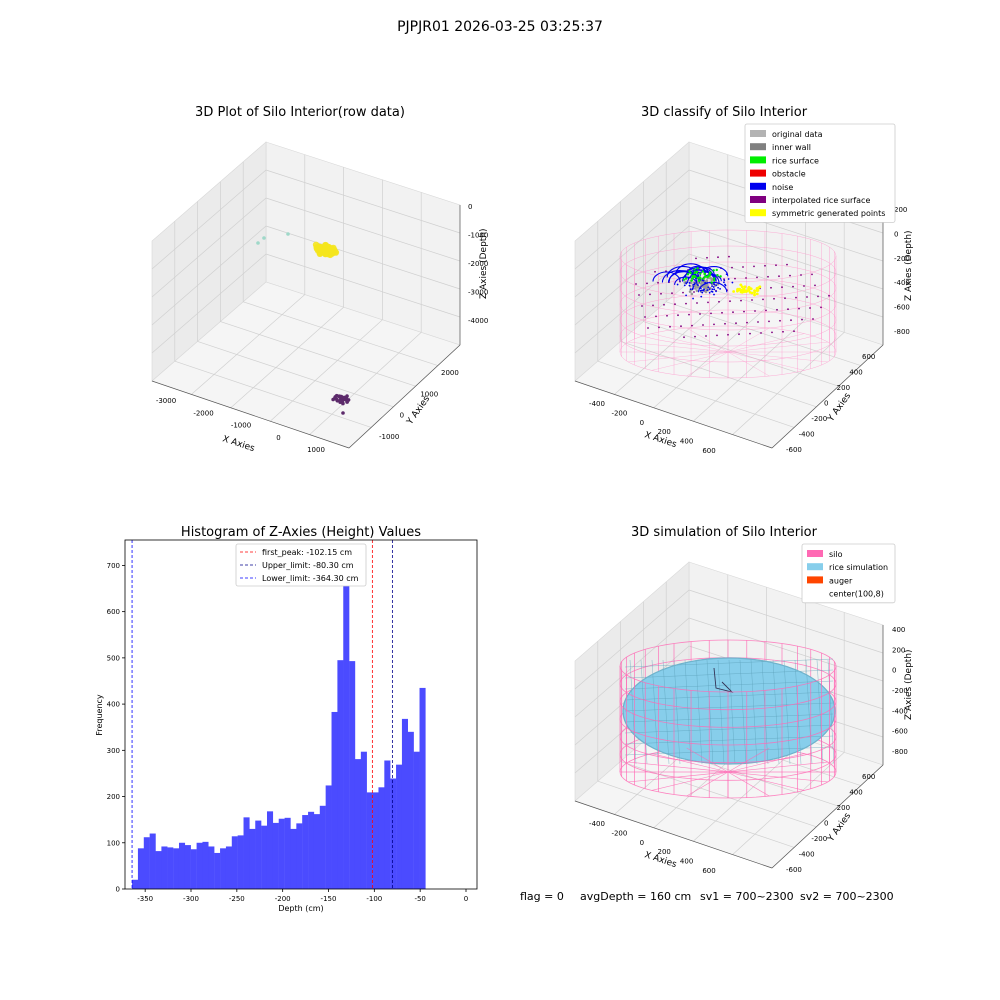  I want to click on y-tick-label: 100, so click(113, 843).